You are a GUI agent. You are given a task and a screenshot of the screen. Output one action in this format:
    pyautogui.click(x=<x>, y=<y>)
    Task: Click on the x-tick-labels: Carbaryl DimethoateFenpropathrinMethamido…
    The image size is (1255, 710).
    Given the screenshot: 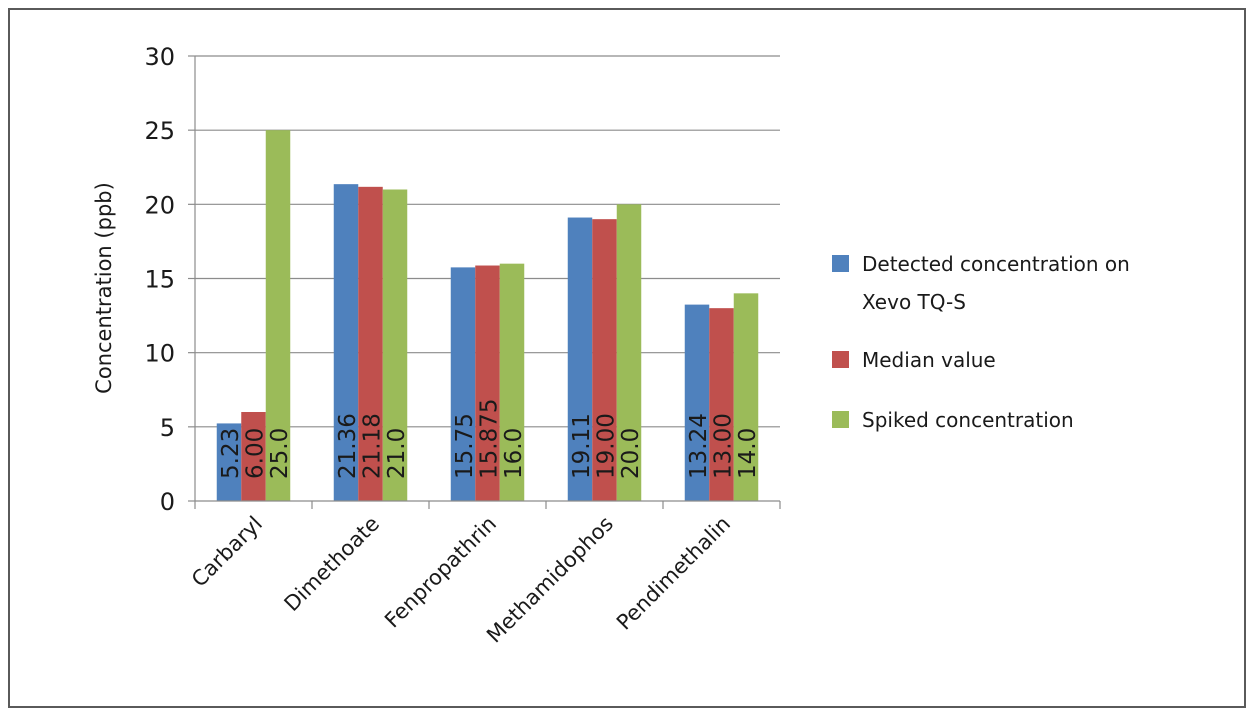 What is the action you would take?
    pyautogui.click(x=461, y=580)
    